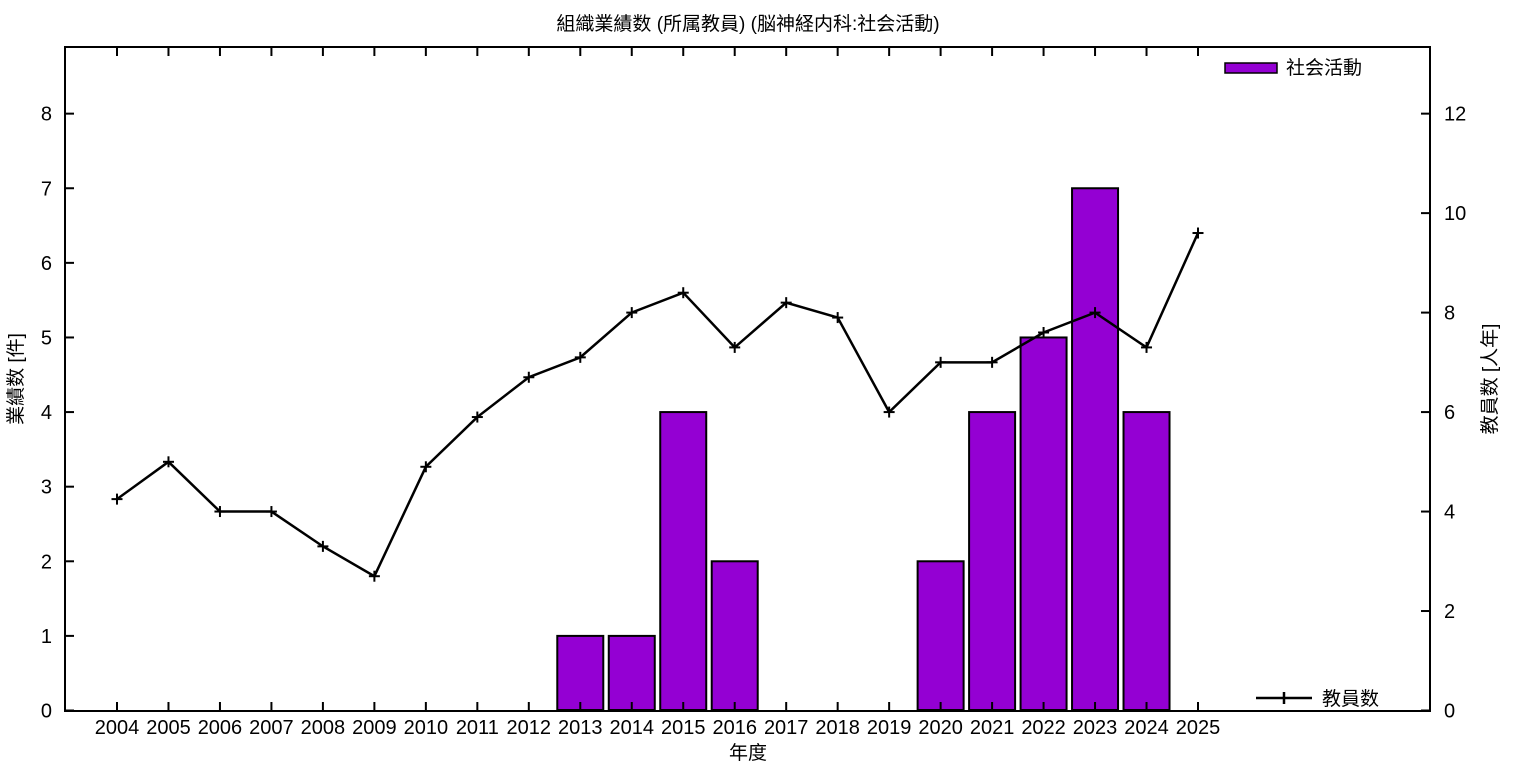  What do you see at coordinates (786, 728) in the screenshot?
I see `x-tick-label: 2017` at bounding box center [786, 728].